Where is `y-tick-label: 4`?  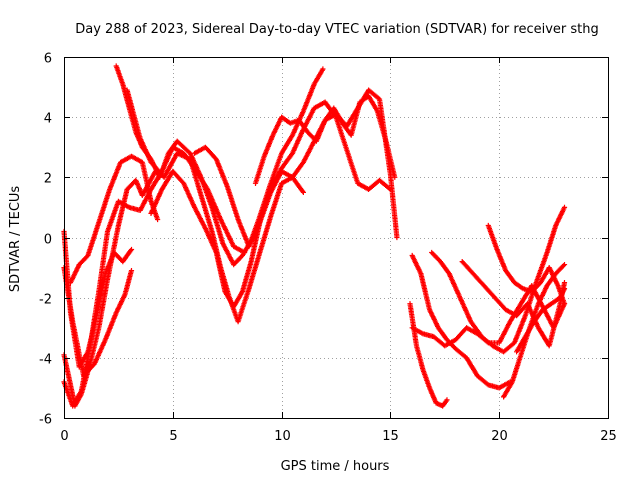 y-tick-label: 4 is located at coordinates (48, 119).